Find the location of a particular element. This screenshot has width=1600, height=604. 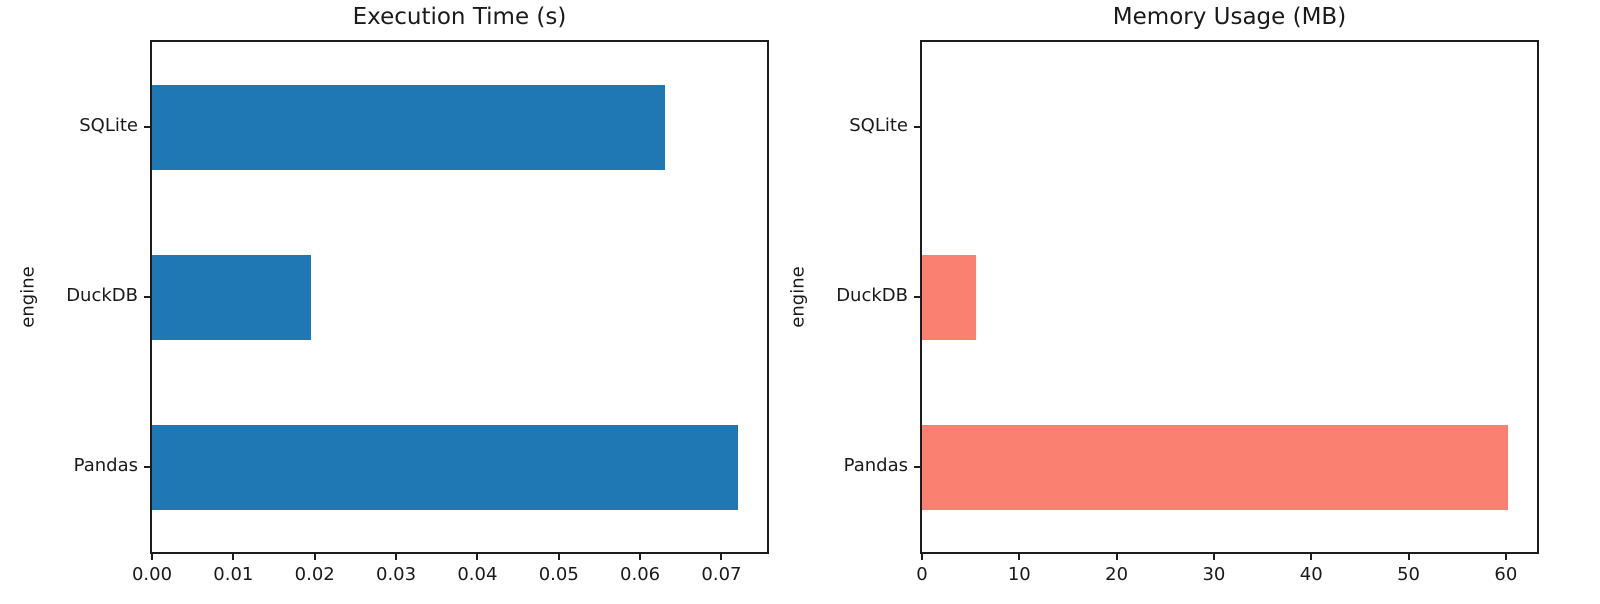

chart-title: Memory Usage (MB) is located at coordinates (1229, 17).